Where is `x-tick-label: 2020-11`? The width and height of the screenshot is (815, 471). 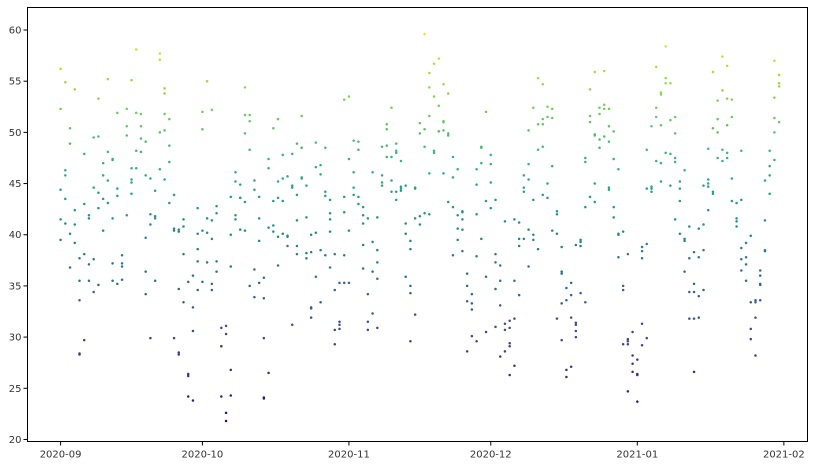 x-tick-label: 2020-11 is located at coordinates (349, 455).